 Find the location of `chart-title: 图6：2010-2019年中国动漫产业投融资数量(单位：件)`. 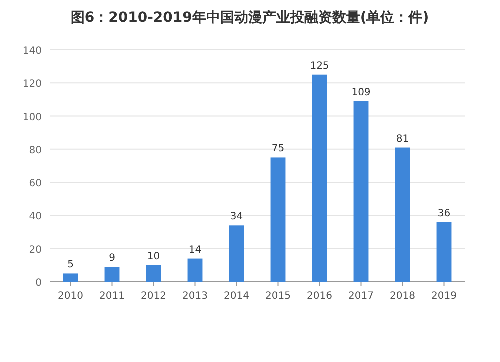

chart-title: 图6：2010-2019年中国动漫产业投融资数量(单位：件) is located at coordinates (250, 17).